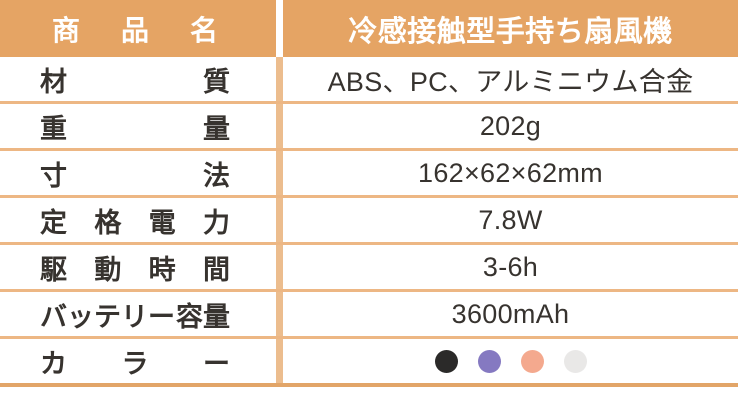  I want to click on spec-value: 162×62×62mm, so click(510, 172).